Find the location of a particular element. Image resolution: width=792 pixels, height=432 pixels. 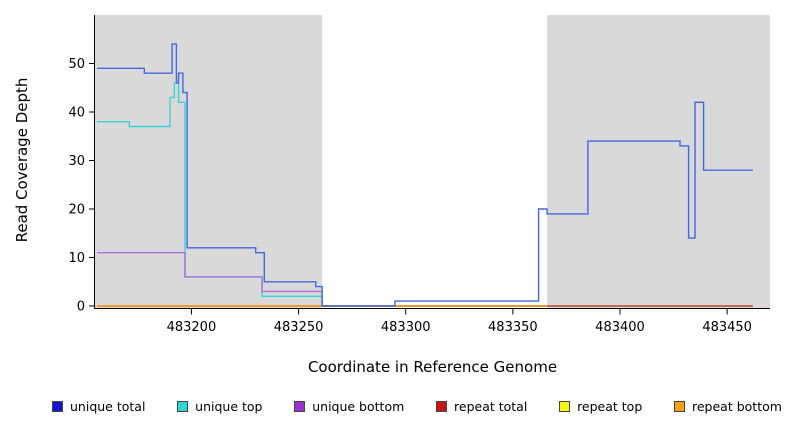

legend-item-unique-total: unique total is located at coordinates (98, 406).